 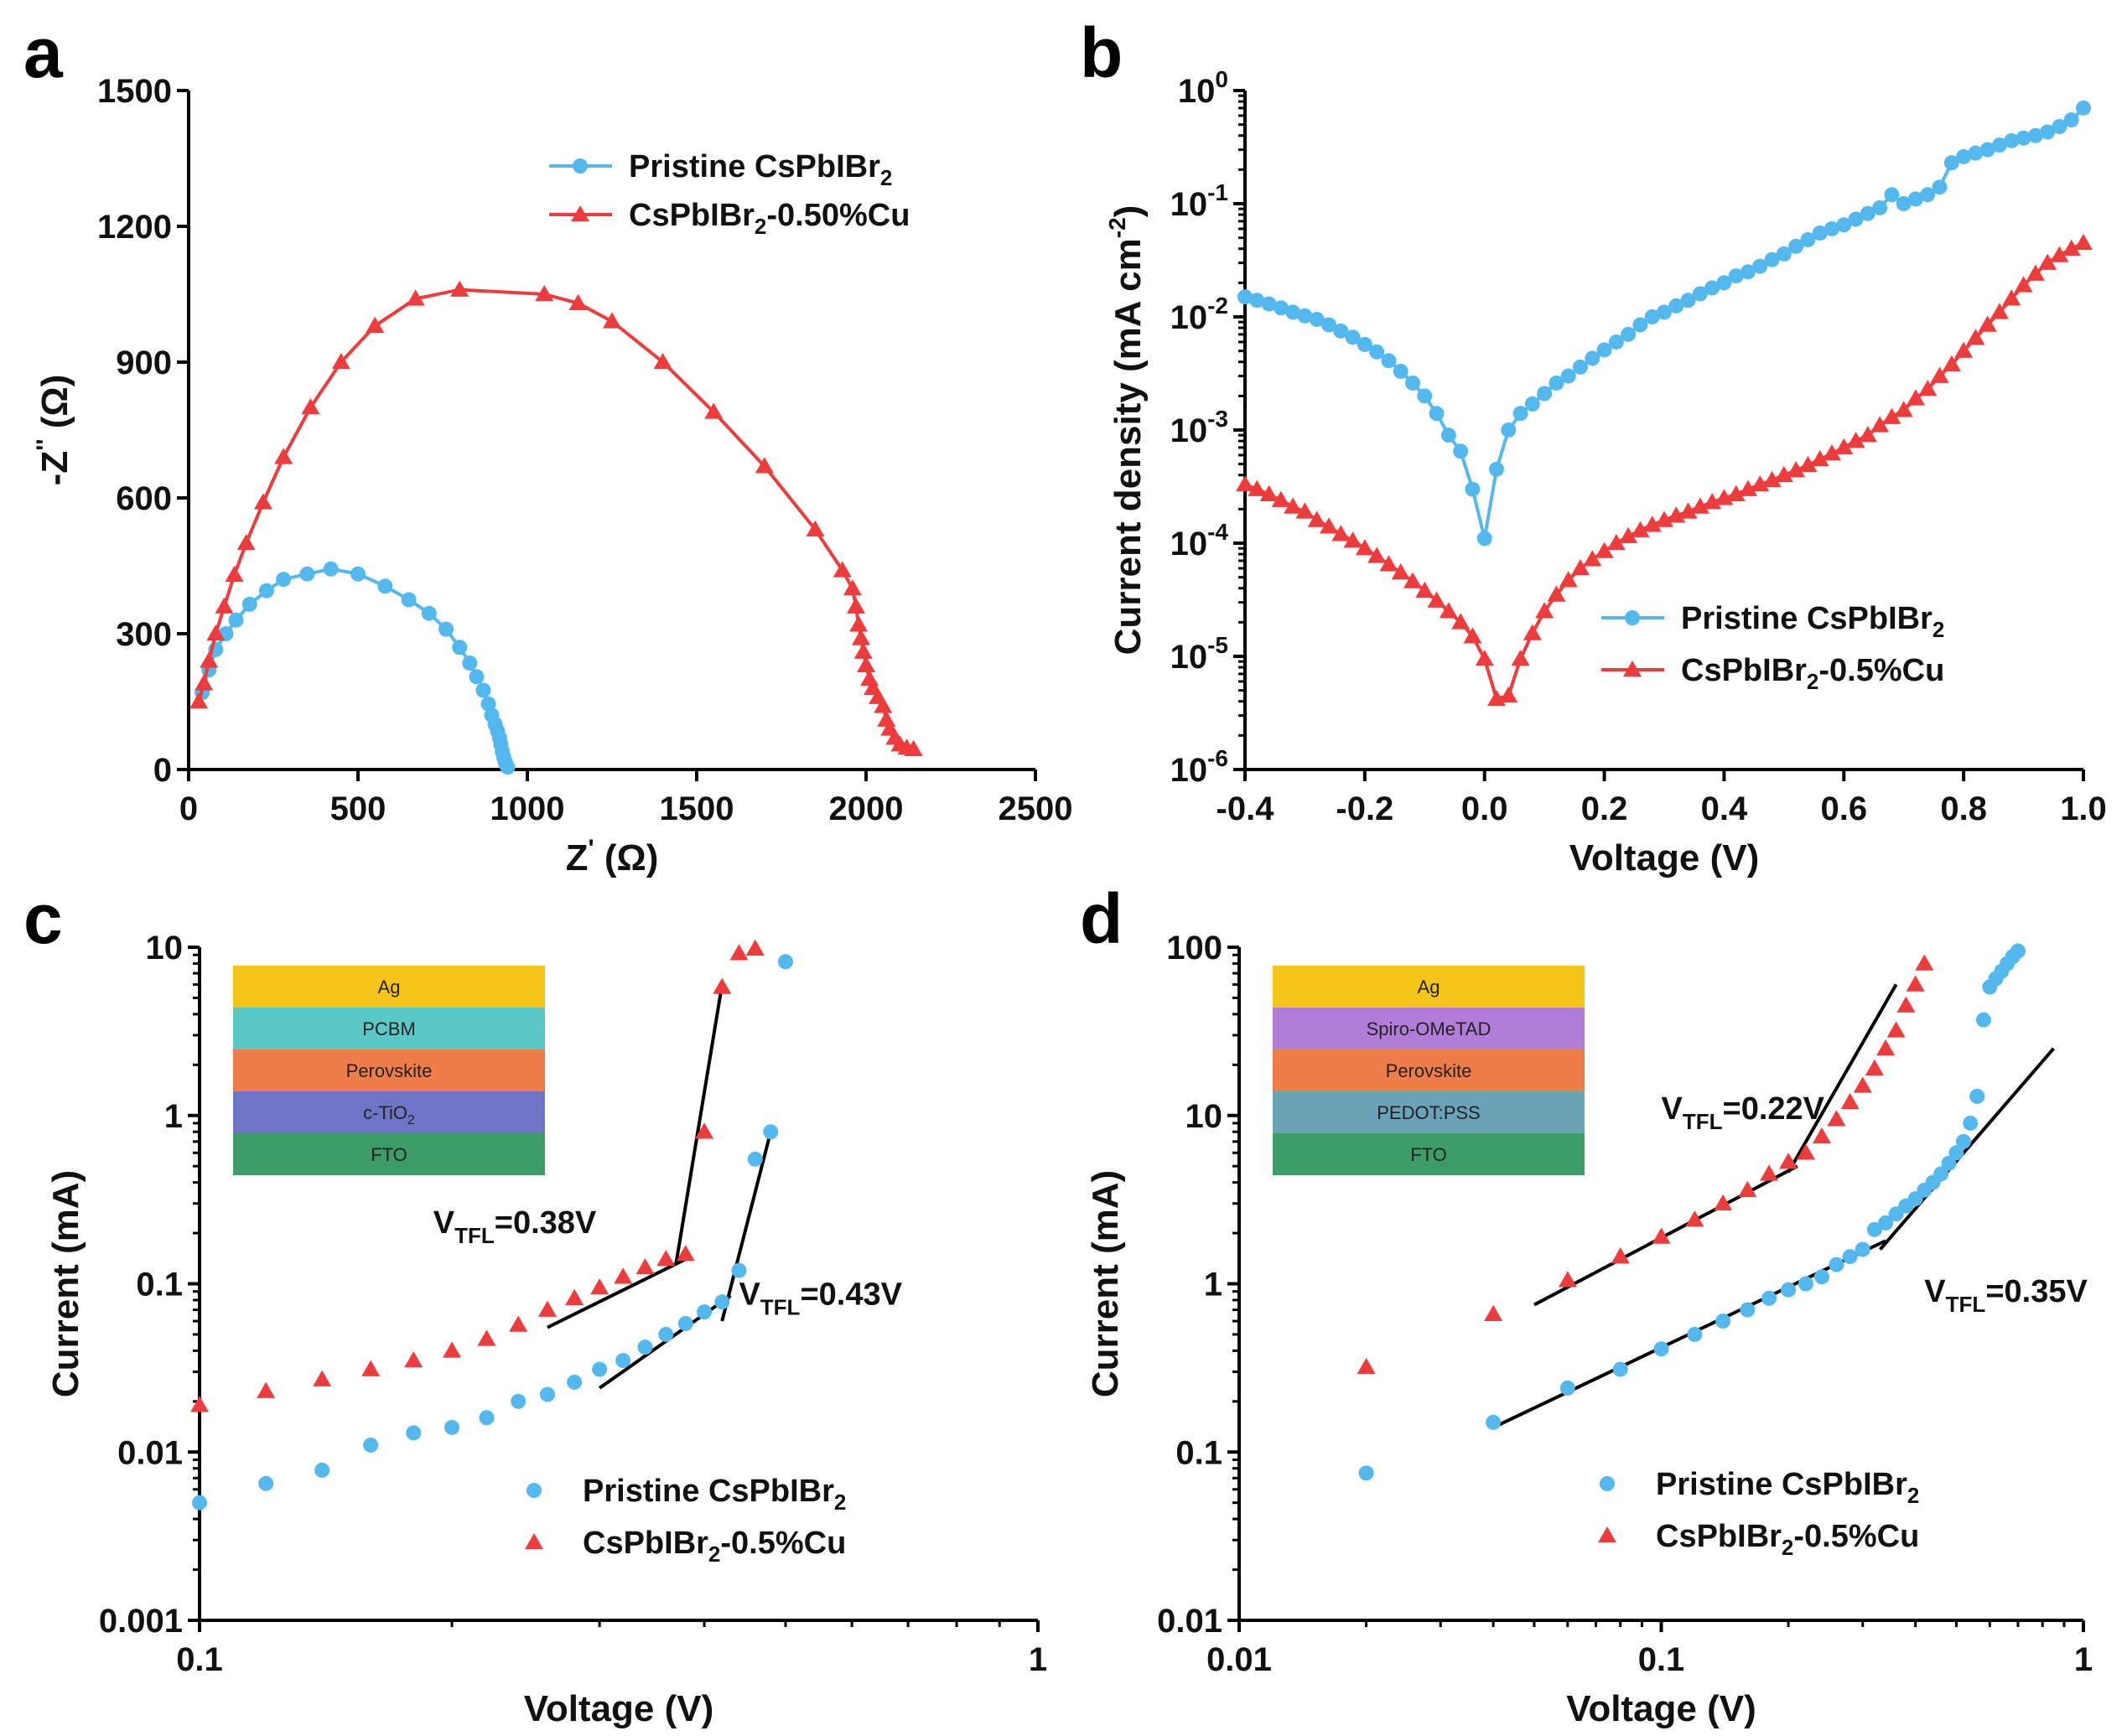 I want to click on vtfl-annotation: VTFL=0.43V, so click(x=820, y=1298).